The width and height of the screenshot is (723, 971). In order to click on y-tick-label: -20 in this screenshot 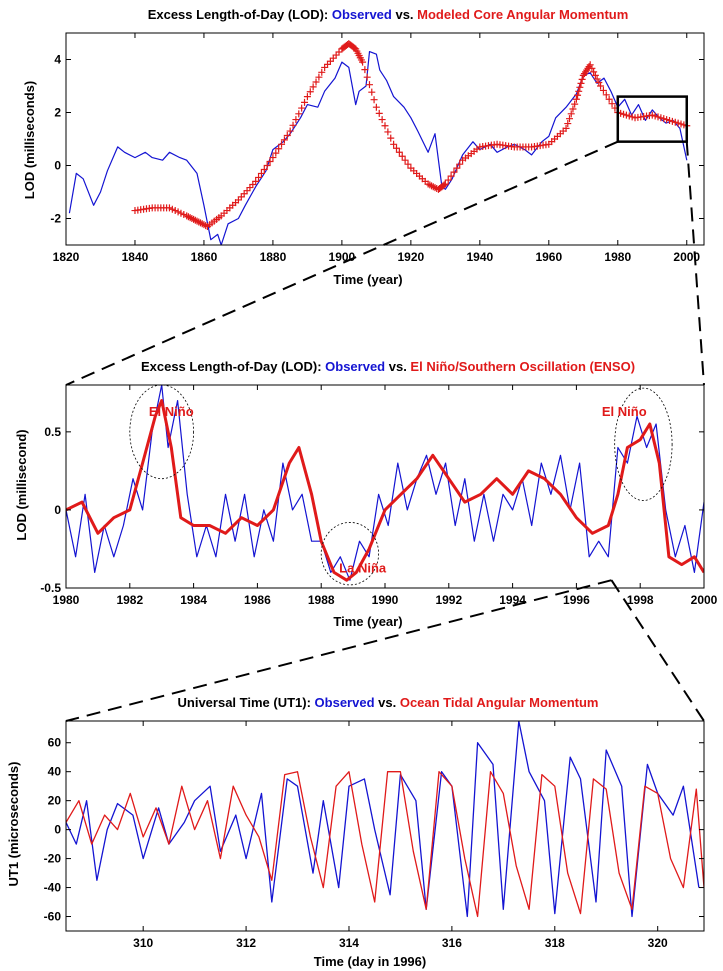, I will do `click(53, 859)`.